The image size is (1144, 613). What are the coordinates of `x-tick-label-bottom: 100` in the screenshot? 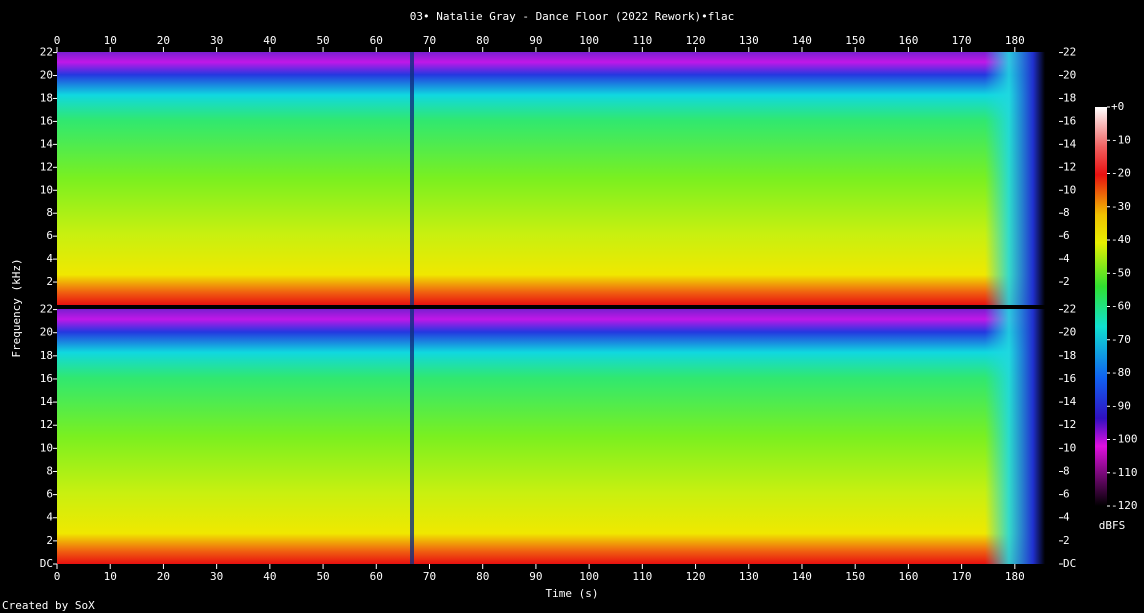 It's located at (589, 576).